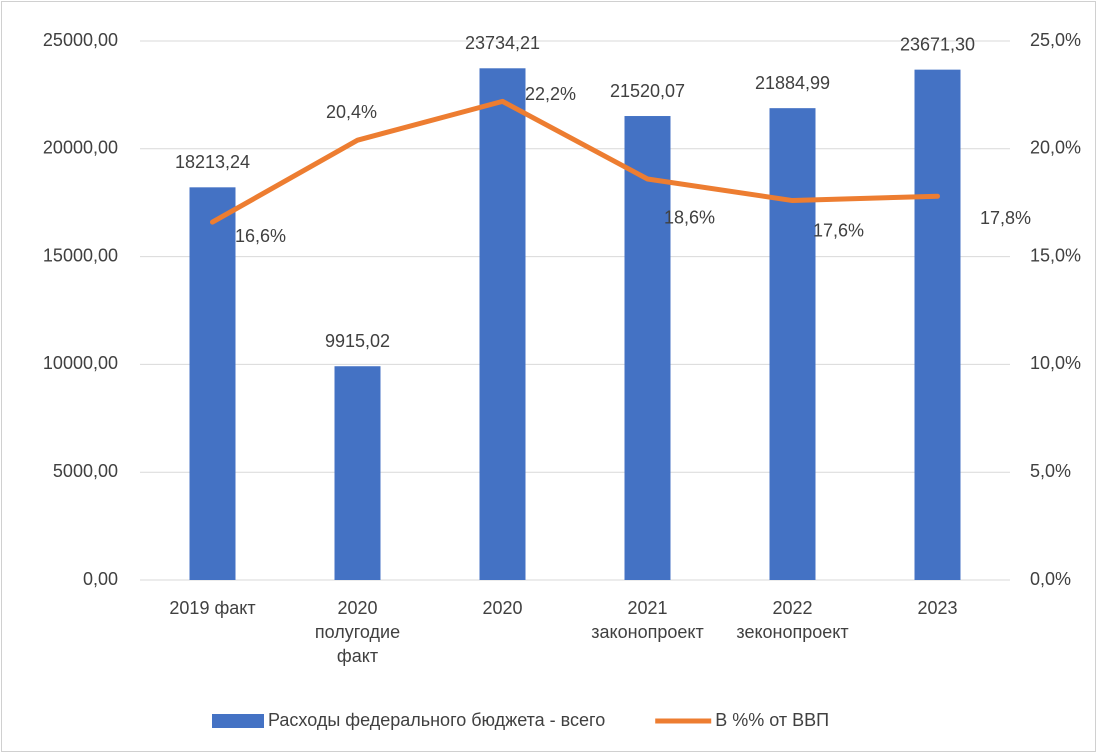  Describe the element at coordinates (792, 83) in the screenshot. I see `bar-value-label: 21884,99` at that location.